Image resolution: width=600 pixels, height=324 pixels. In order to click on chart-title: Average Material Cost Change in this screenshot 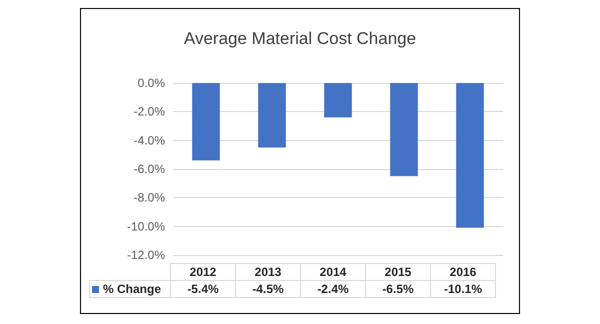, I will do `click(300, 38)`.